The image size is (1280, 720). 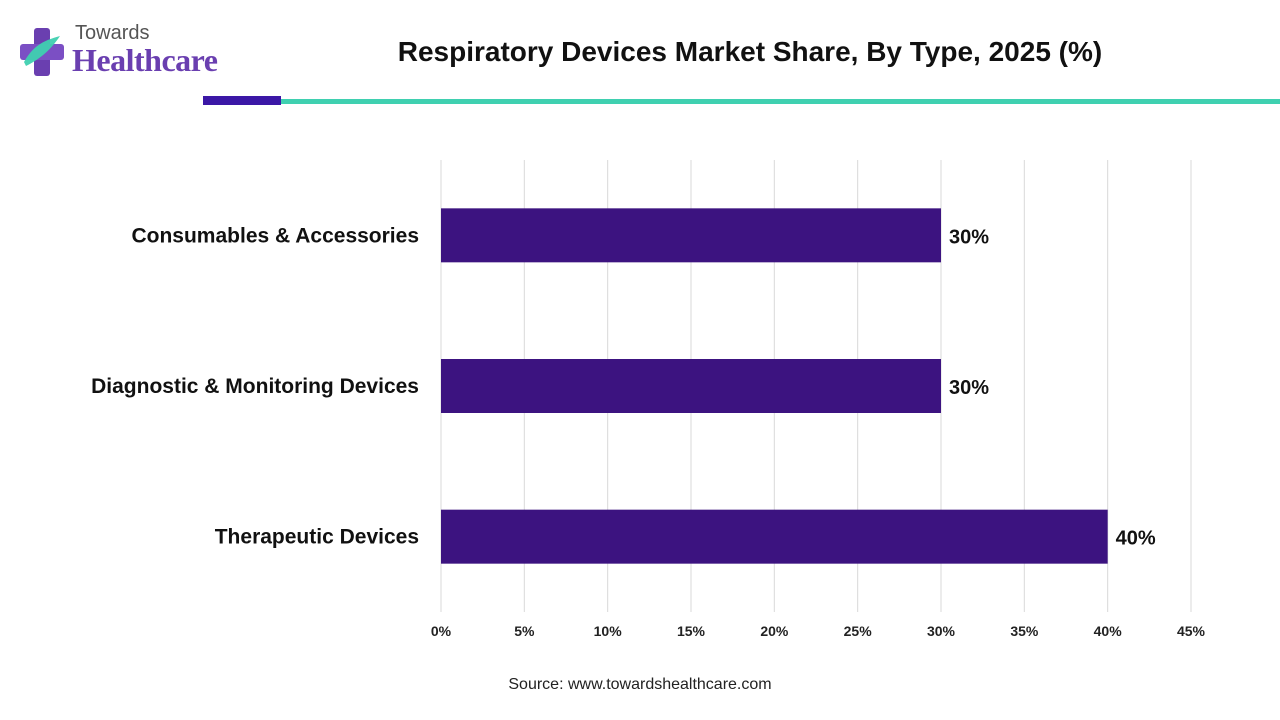 What do you see at coordinates (112, 33) in the screenshot?
I see `brand-line-1: Towards` at bounding box center [112, 33].